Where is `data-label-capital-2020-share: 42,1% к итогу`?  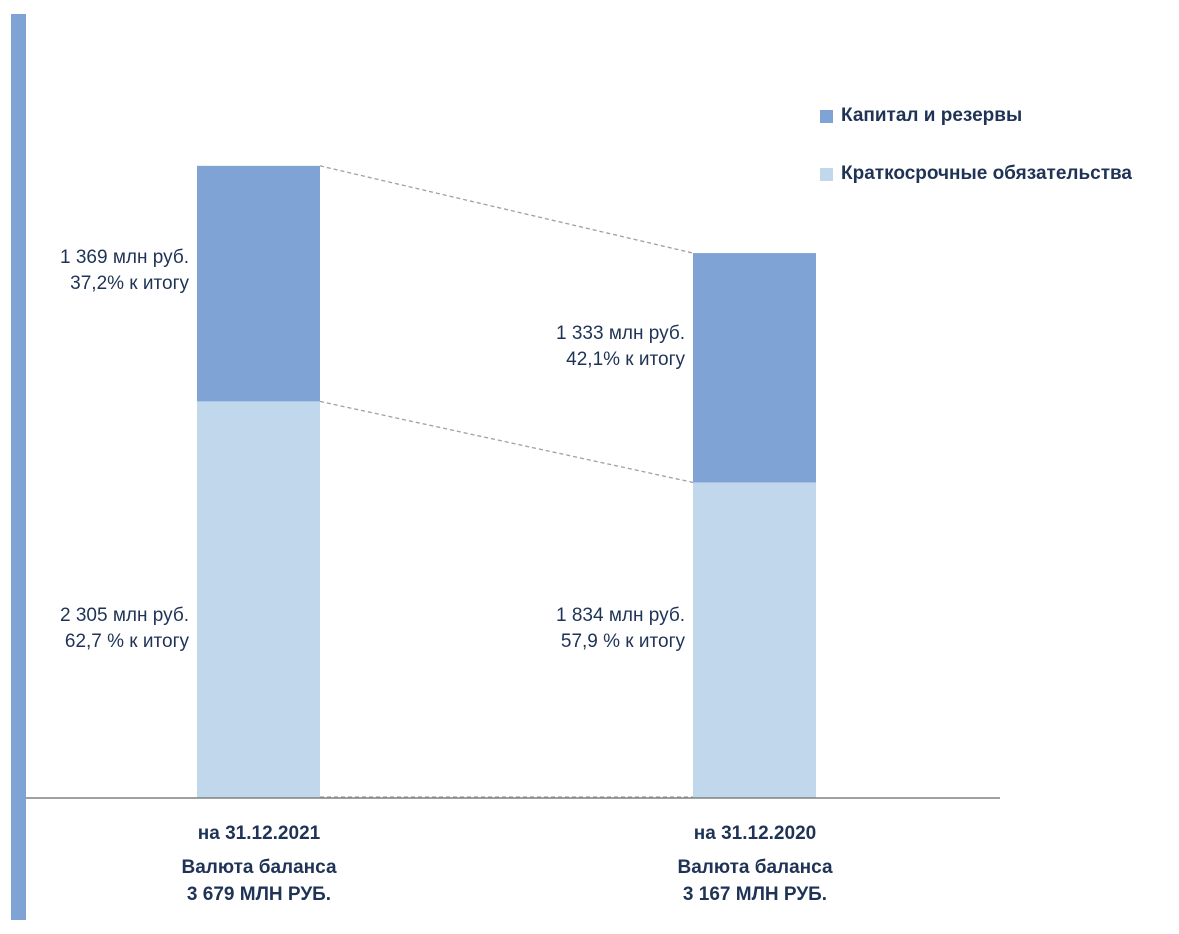
data-label-capital-2020-share: 42,1% к итогу is located at coordinates (620, 360).